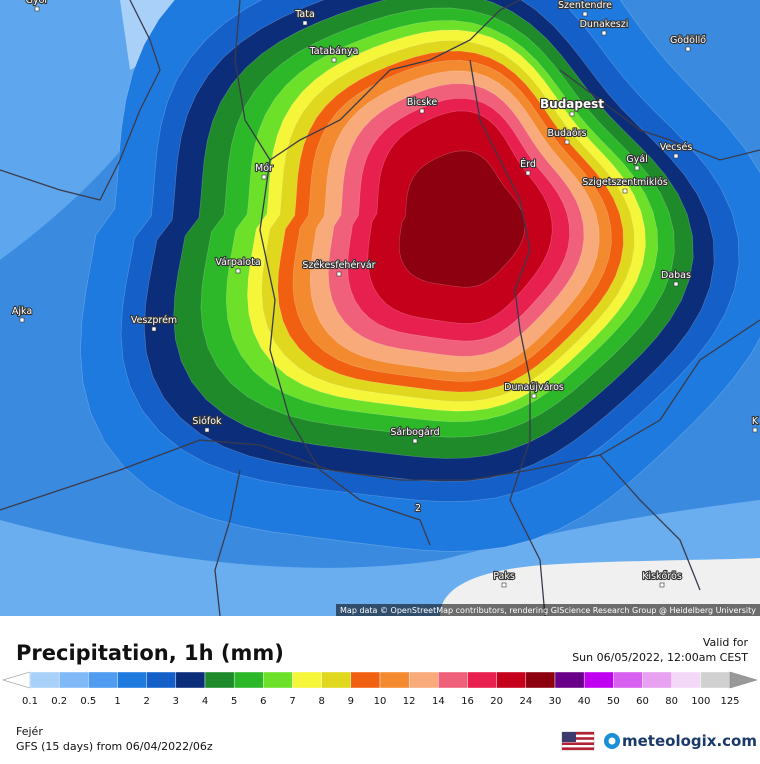  Describe the element at coordinates (59, 701) in the screenshot. I see `scale-label: 0.2` at that location.